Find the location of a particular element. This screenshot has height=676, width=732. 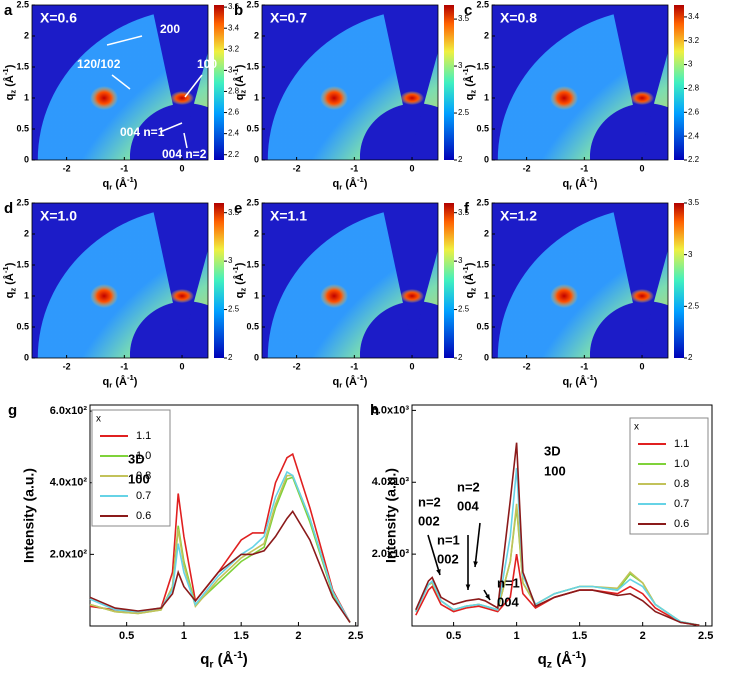

panel-label: a is located at coordinates (8, 10).